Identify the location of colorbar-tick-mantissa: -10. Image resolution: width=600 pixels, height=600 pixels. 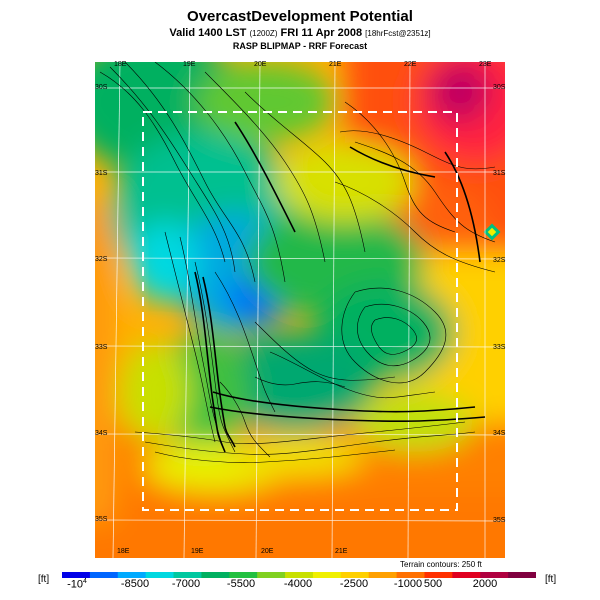
(75, 584).